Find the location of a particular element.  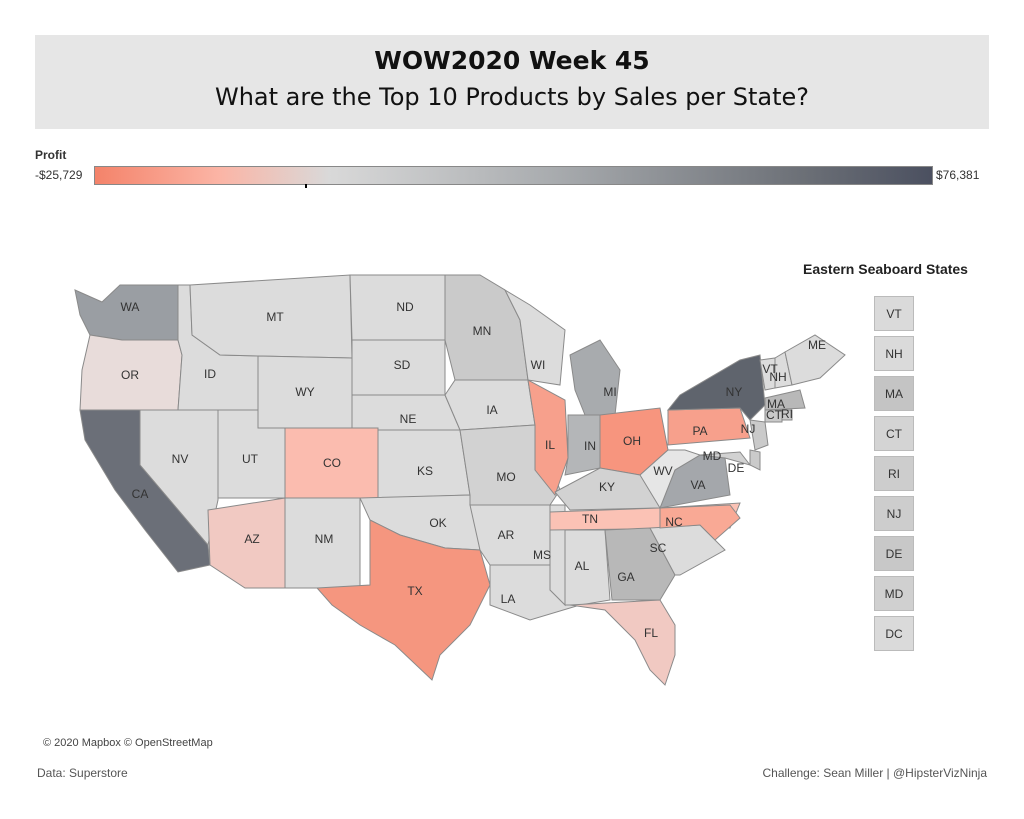

state-label-de: DE is located at coordinates (736, 468).